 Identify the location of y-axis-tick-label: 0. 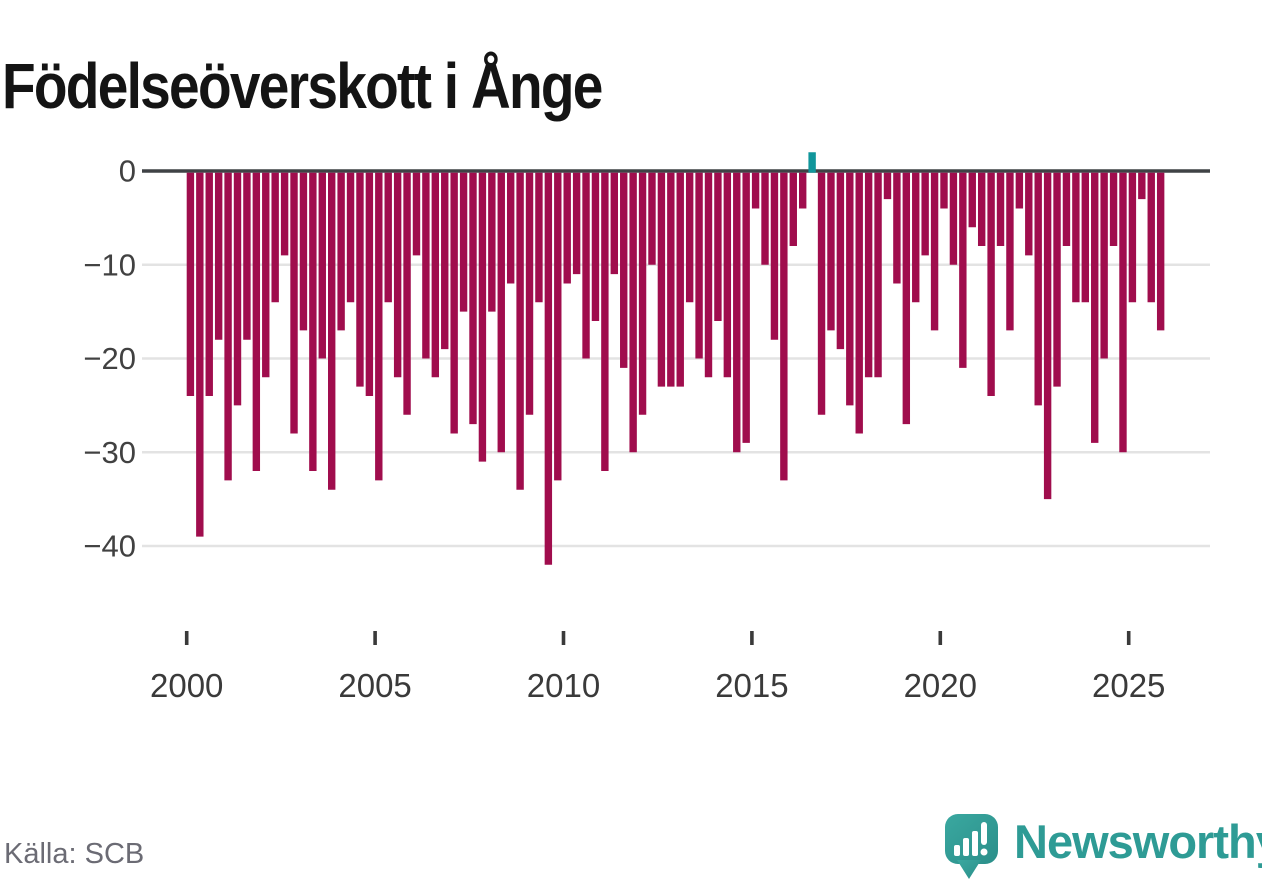
(127, 171).